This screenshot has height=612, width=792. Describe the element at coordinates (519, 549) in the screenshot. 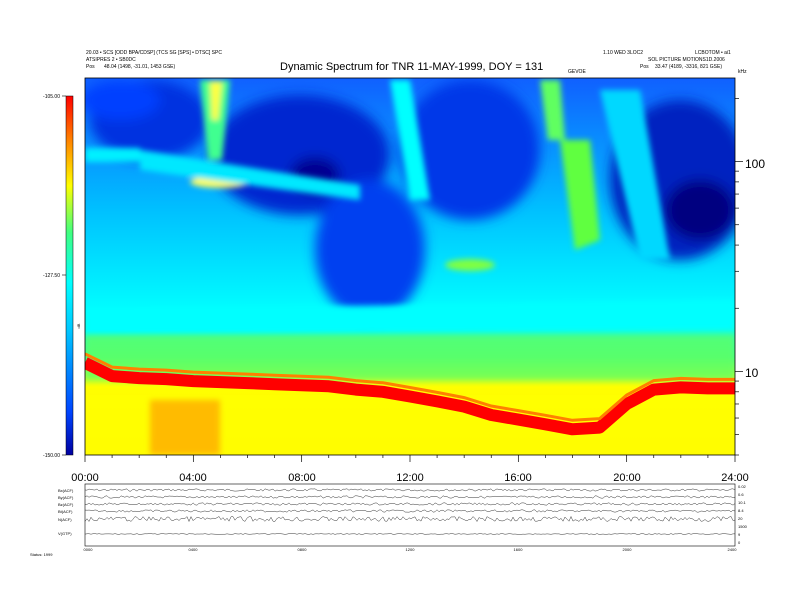

I see `lower-x-tick-label: 1600` at that location.